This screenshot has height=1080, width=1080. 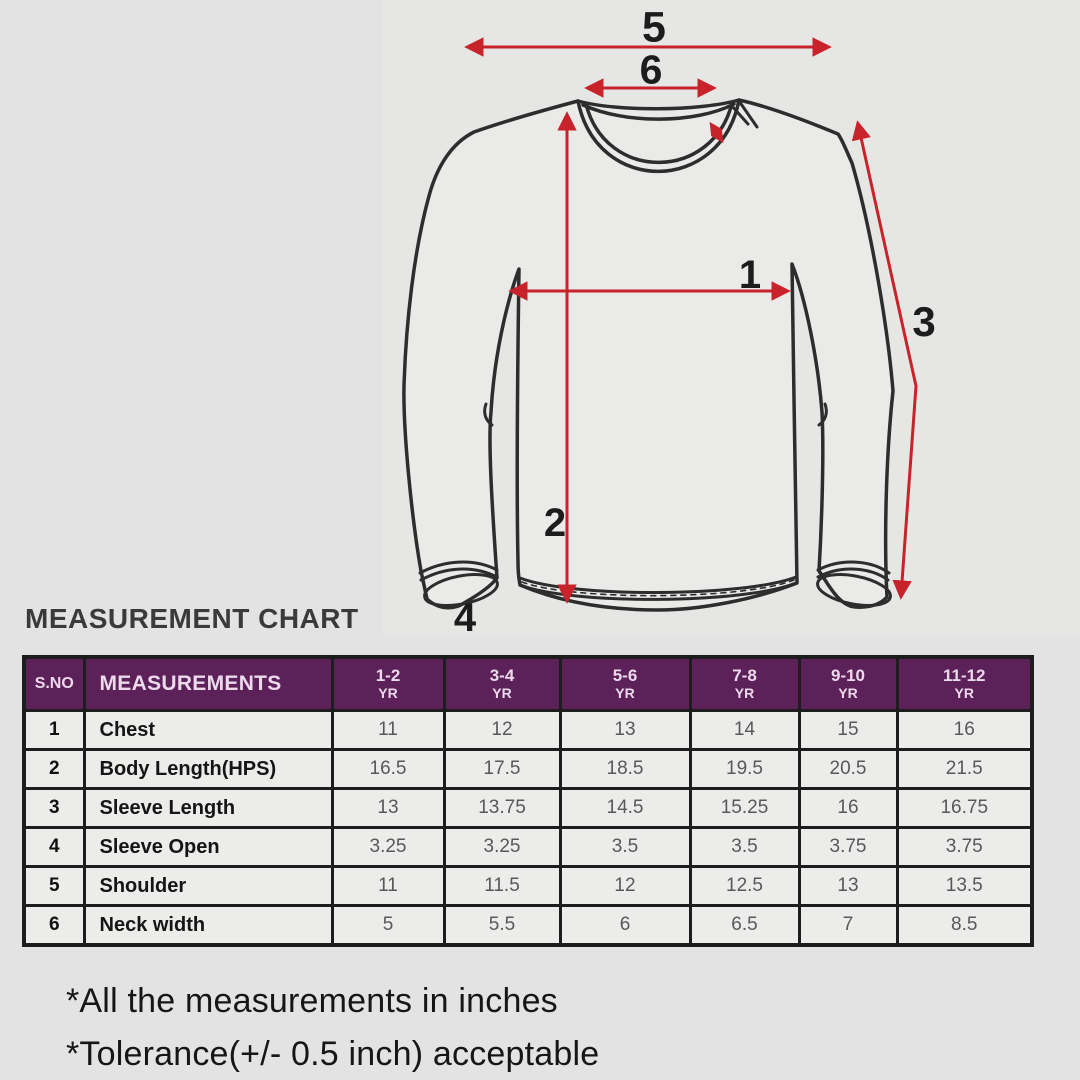 I want to click on value-cell: 5.5, so click(x=502, y=925).